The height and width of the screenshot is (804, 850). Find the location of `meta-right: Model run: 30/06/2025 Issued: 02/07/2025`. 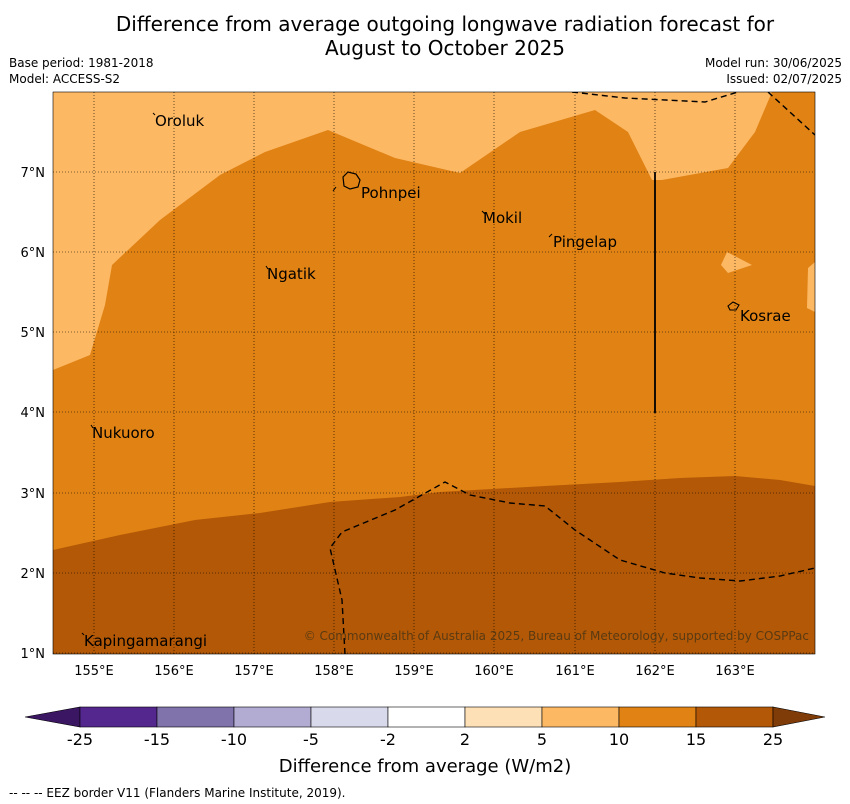

meta-right: Model run: 30/06/2025 Issued: 02/07/2025 is located at coordinates (773, 71).